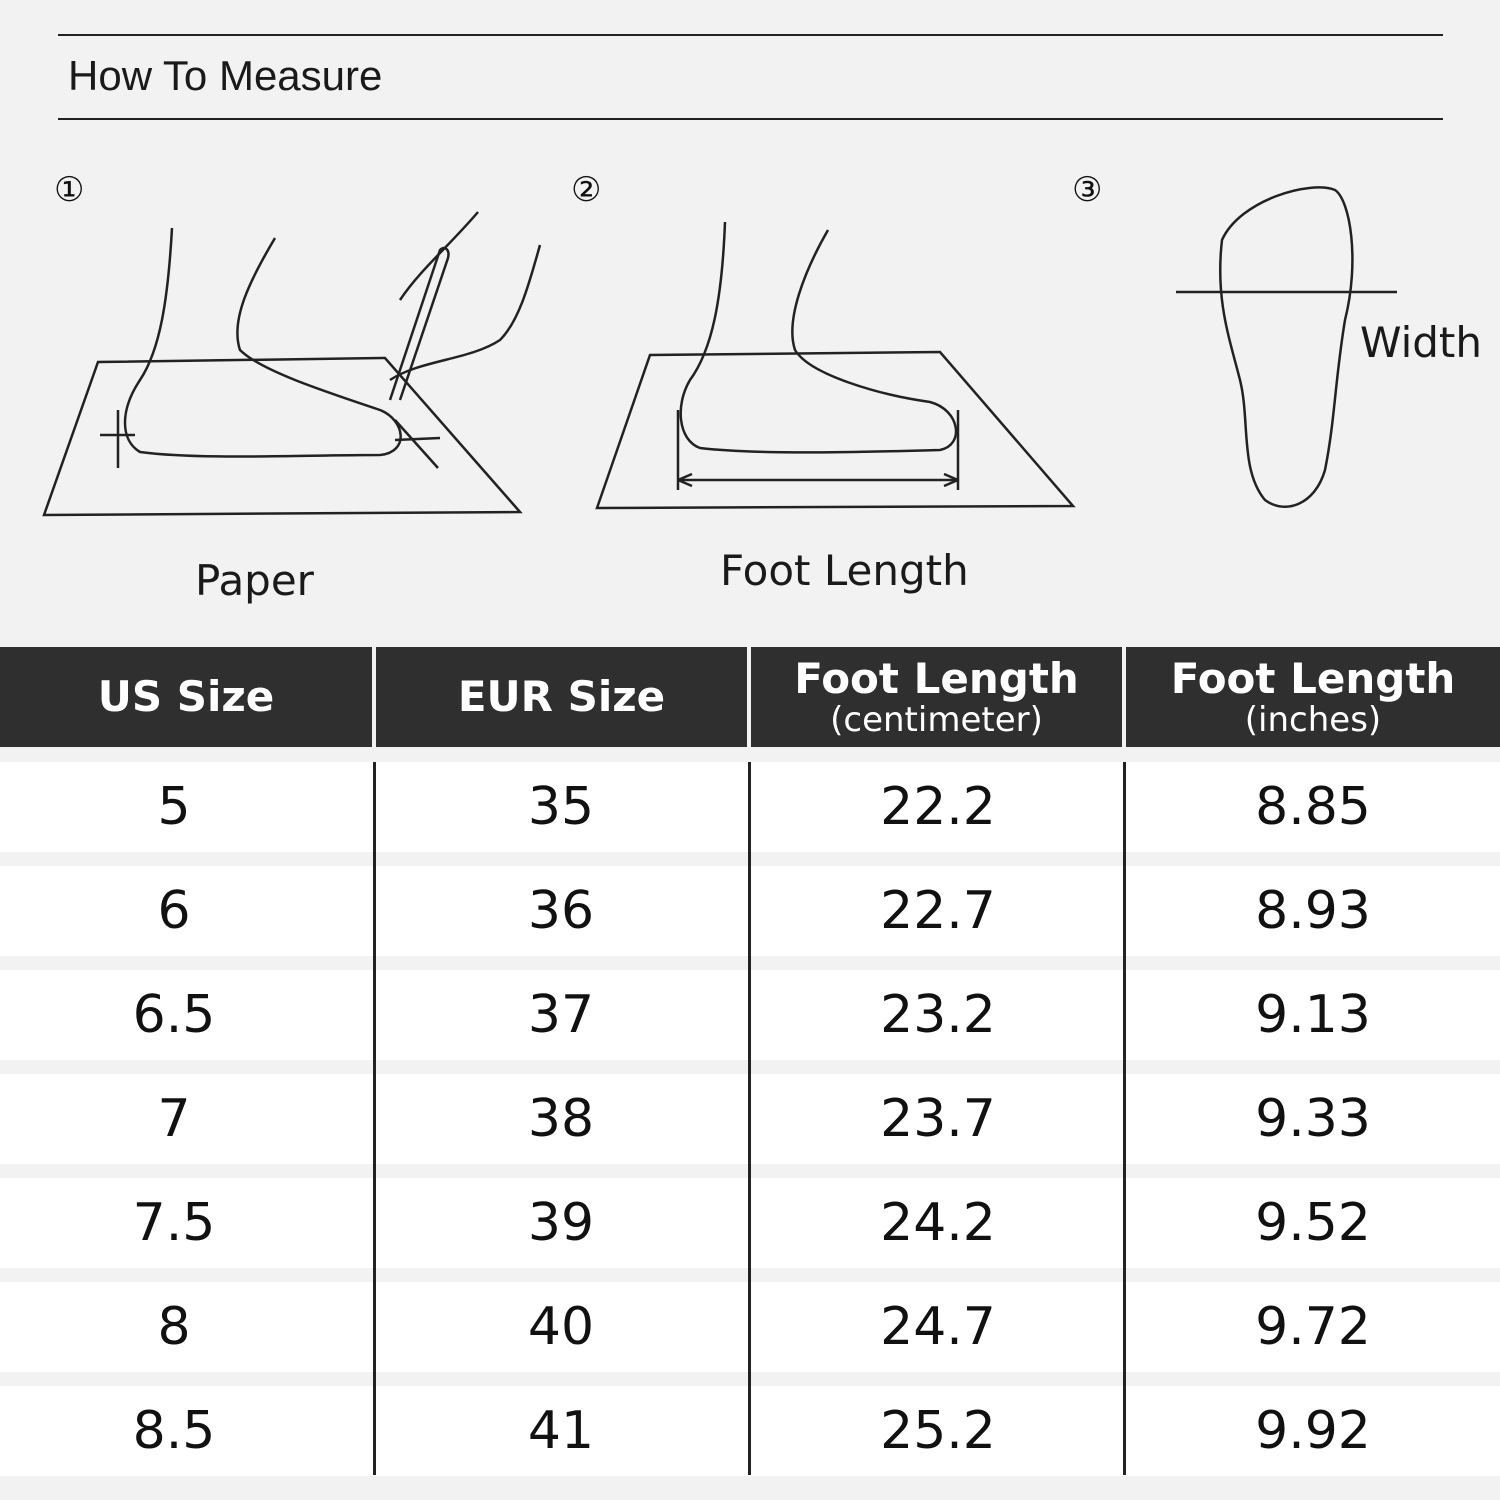 This screenshot has height=1500, width=1500. I want to click on column-label: EUR Size, so click(561, 696).